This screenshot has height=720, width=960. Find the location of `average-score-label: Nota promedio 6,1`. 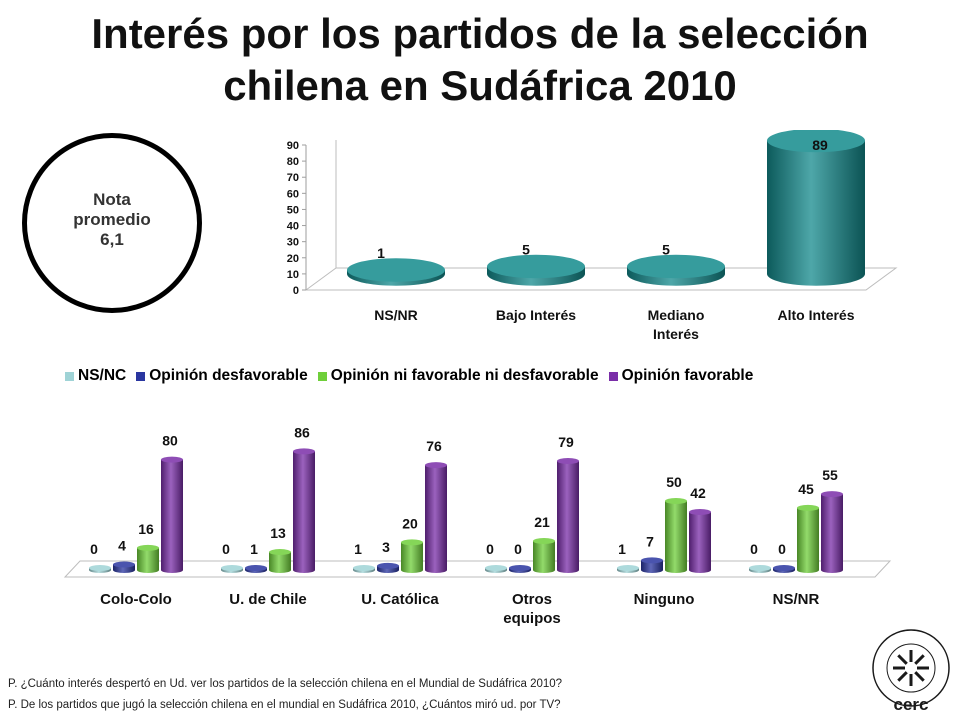

average-score-label: Nota promedio 6,1 is located at coordinates (112, 220).